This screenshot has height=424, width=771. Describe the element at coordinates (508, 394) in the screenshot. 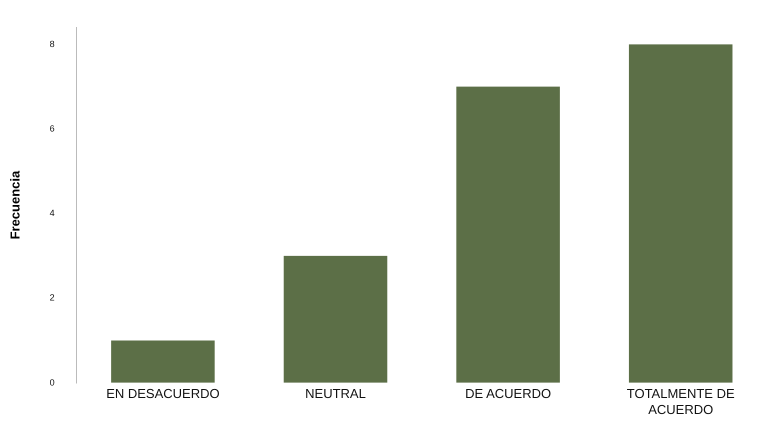

I see `x-tick-label: DE ACUERDO` at that location.